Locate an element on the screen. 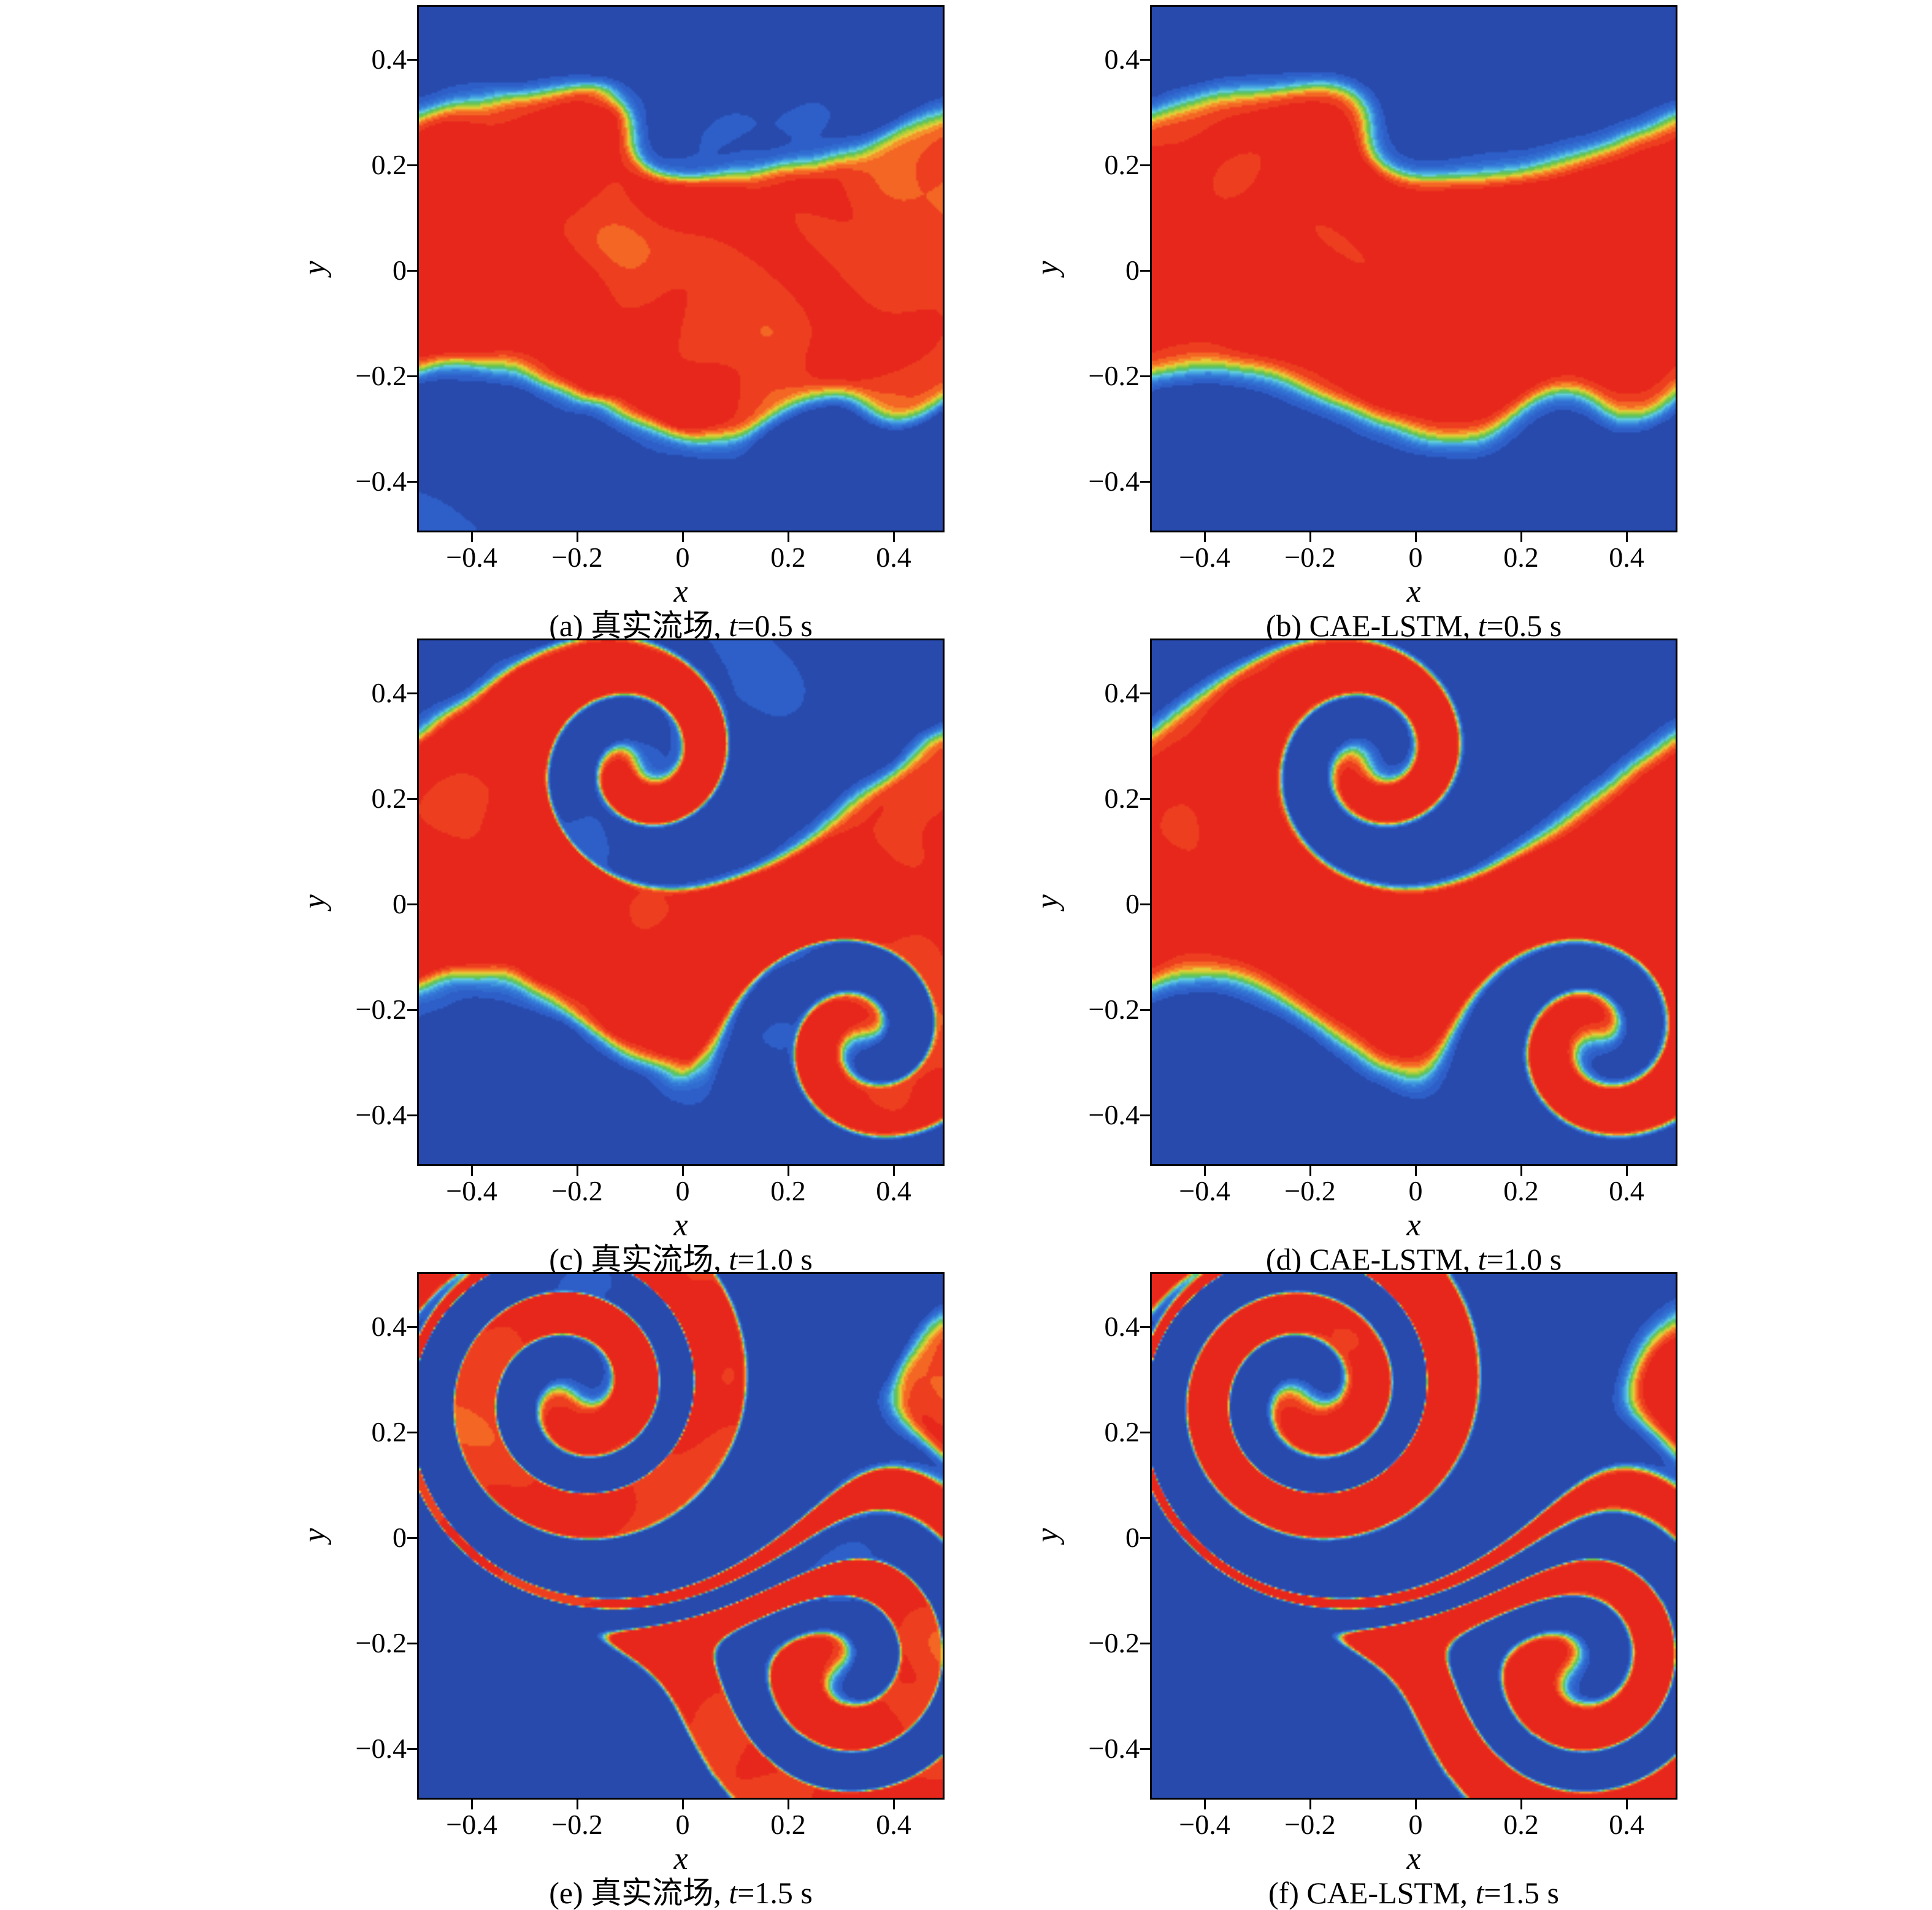 The width and height of the screenshot is (1932, 1910). panel-caption: (b) CAE-LSTM, t=0.5 s is located at coordinates (1414, 625).